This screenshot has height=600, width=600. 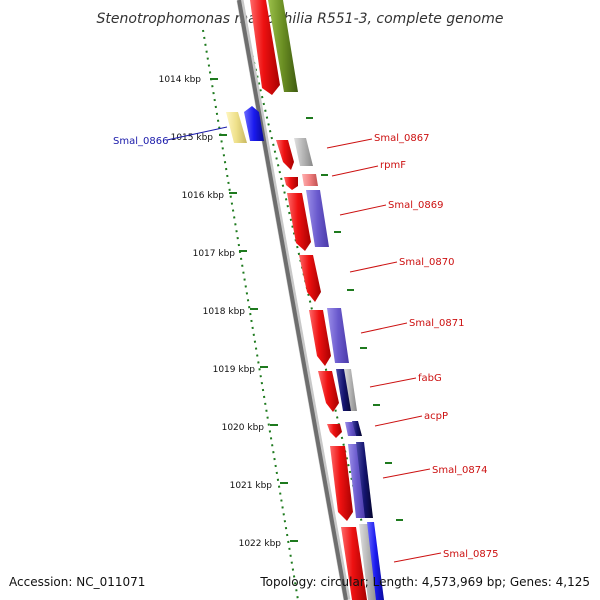 I want to click on gene-label-smal-0867: Smal_0867, so click(x=401, y=138).